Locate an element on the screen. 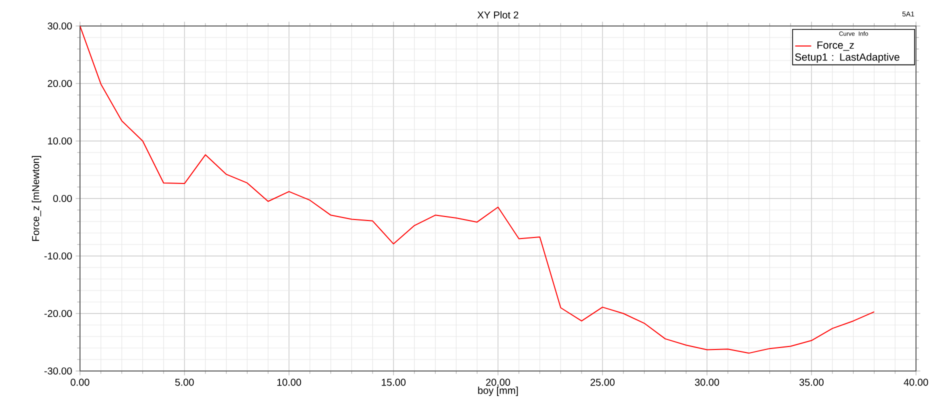 The width and height of the screenshot is (933, 408). x-tick-label: 35.00 is located at coordinates (811, 382).